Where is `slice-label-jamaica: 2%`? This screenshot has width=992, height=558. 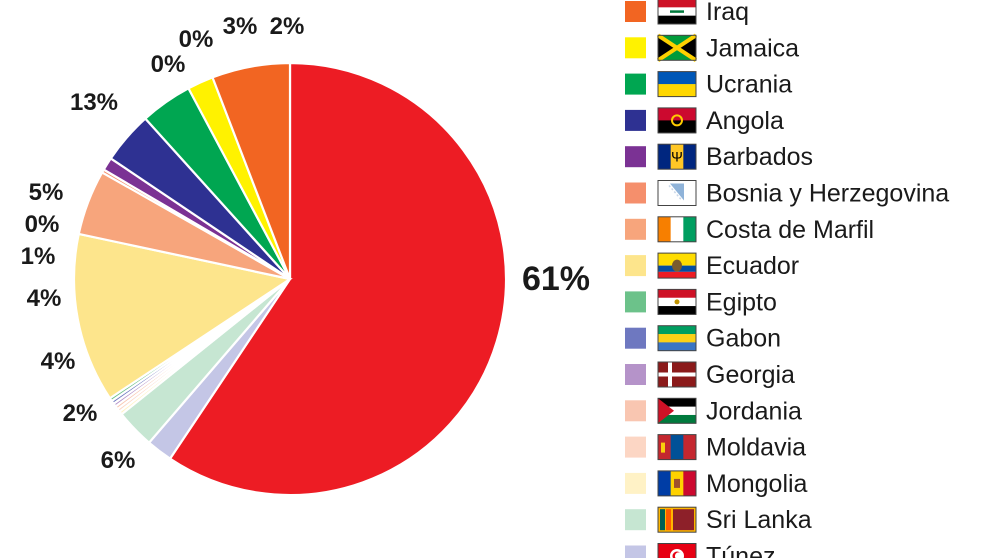 slice-label-jamaica: 2% is located at coordinates (80, 413).